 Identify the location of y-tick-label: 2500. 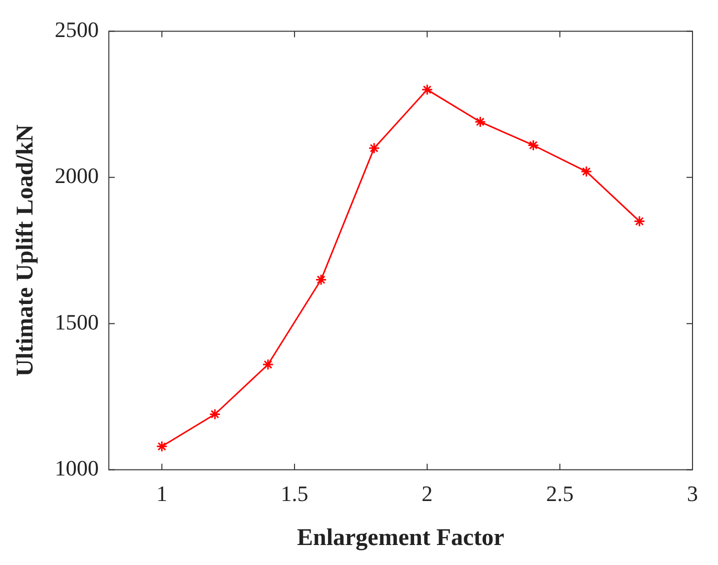
(76, 29).